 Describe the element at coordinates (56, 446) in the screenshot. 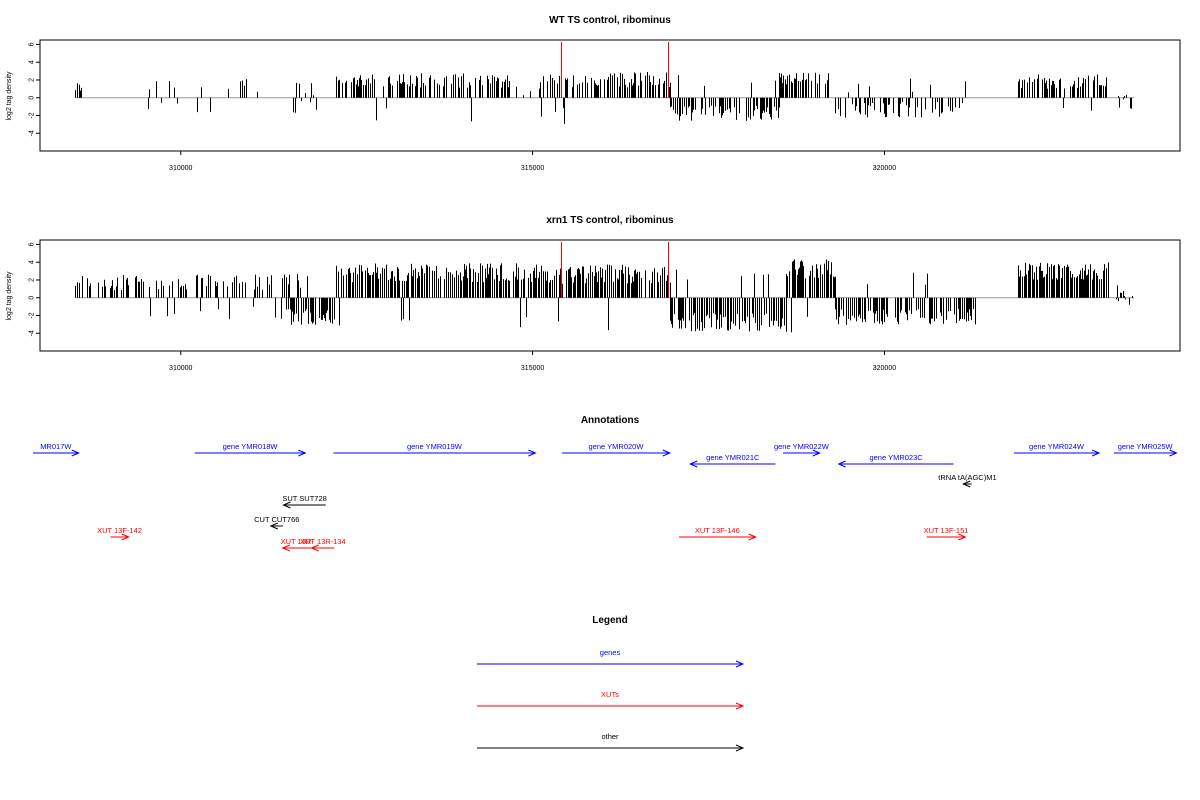

I see `feature-label: MR017W` at that location.